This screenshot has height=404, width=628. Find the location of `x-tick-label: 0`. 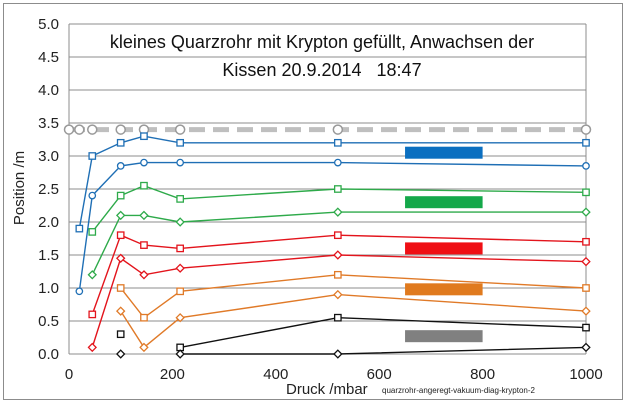

x-tick-label: 0 is located at coordinates (69, 374).